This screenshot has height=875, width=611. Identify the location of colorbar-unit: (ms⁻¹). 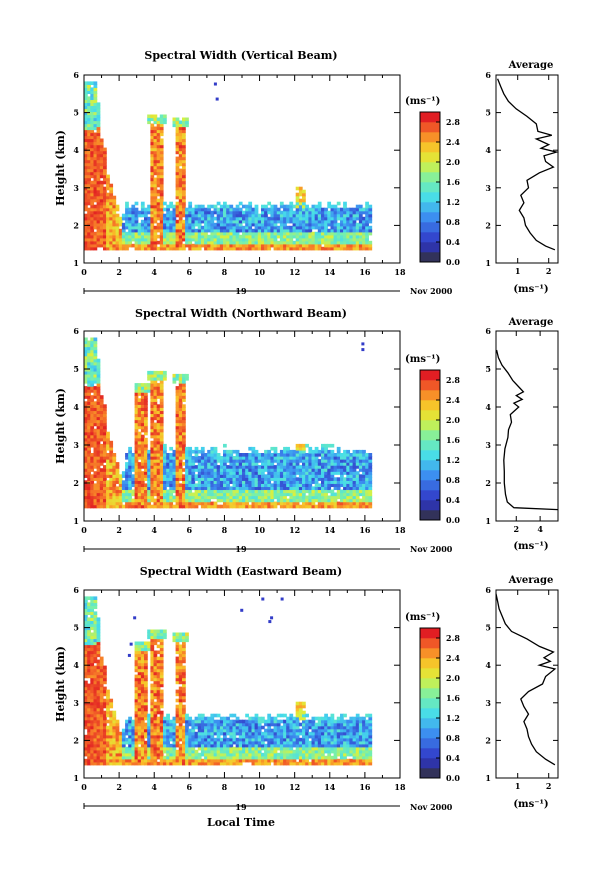
(422, 101).